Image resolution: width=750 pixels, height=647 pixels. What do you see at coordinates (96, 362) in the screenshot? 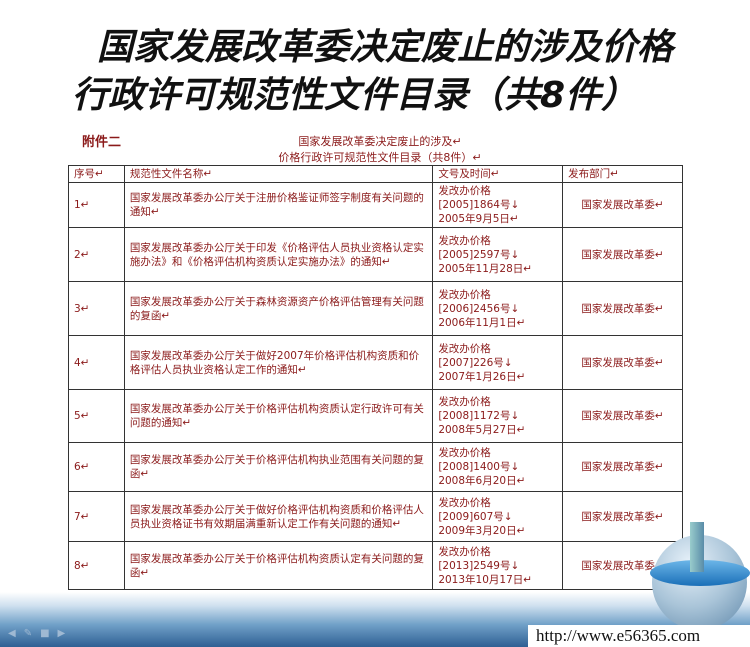
I see `row-number: 4↵` at bounding box center [96, 362].